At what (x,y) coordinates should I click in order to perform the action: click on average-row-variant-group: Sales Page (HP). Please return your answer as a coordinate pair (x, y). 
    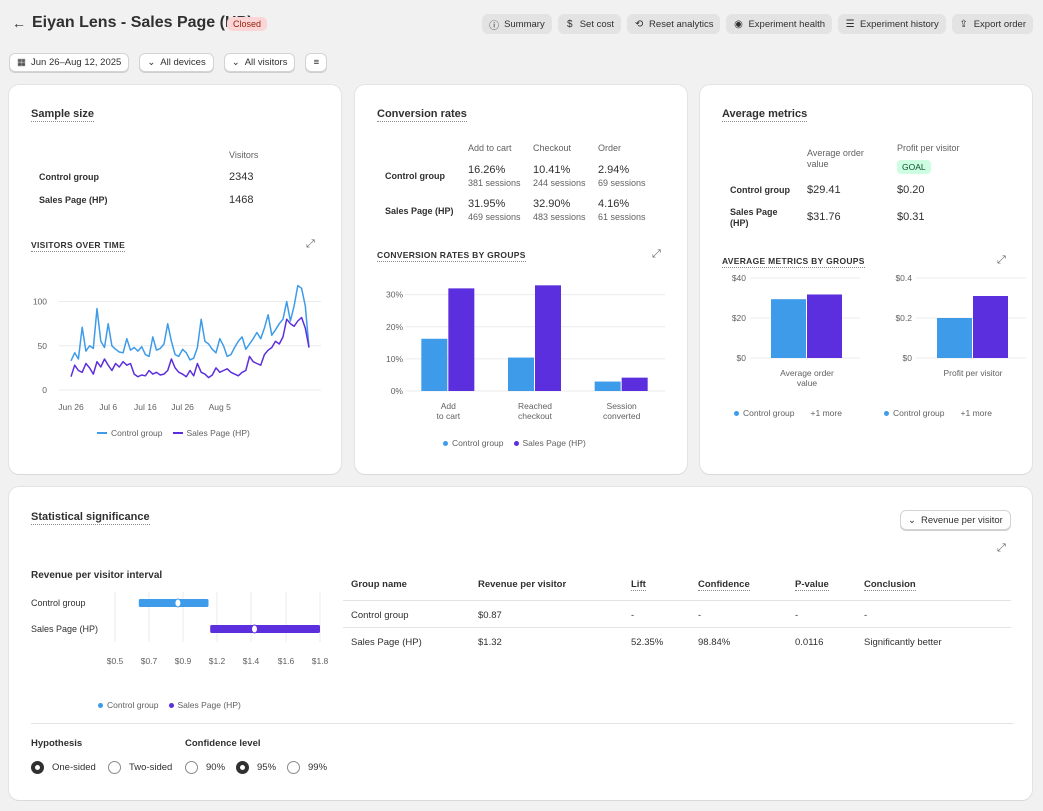
    Looking at the image, I should click on (754, 217).